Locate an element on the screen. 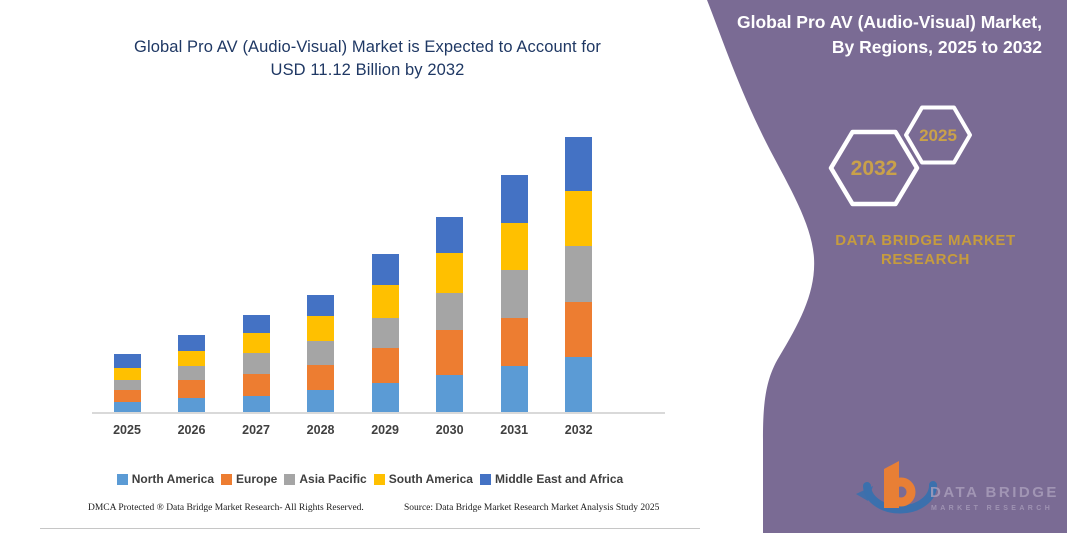 This screenshot has width=1067, height=533. segment-middle-east-and-africa-2026 is located at coordinates (192, 342).